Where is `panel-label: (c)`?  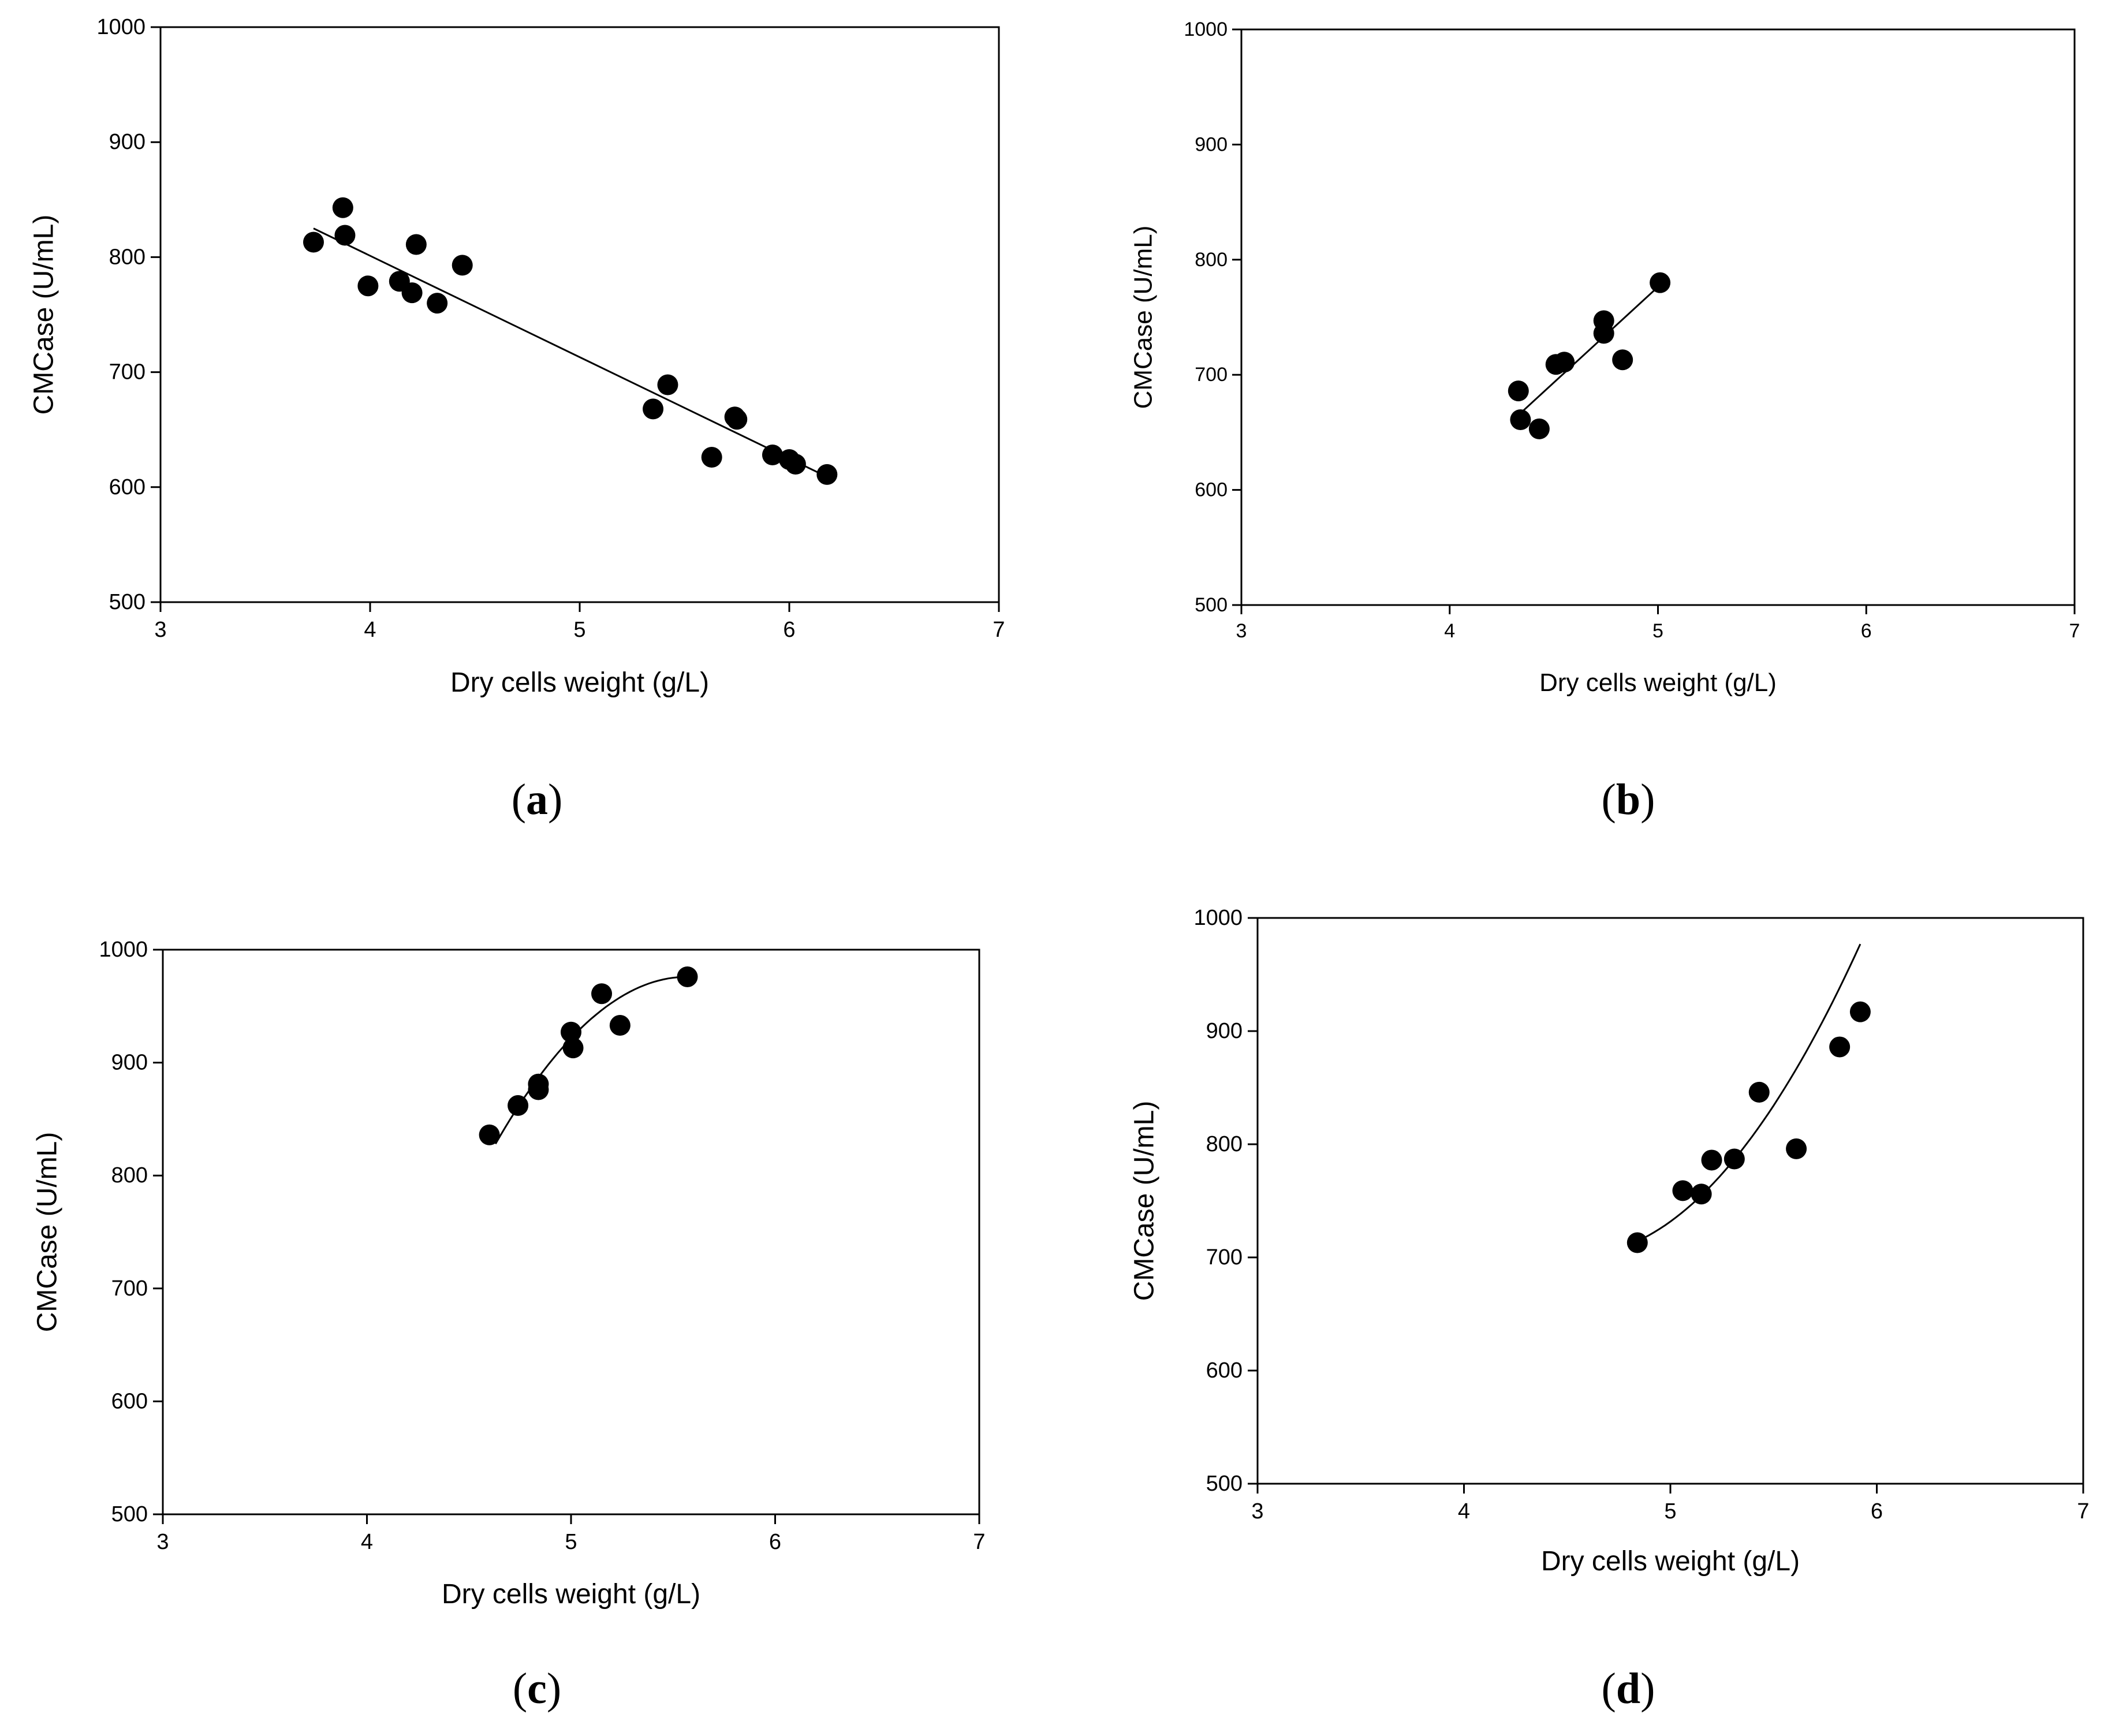
panel-label: (c) is located at coordinates (537, 1688).